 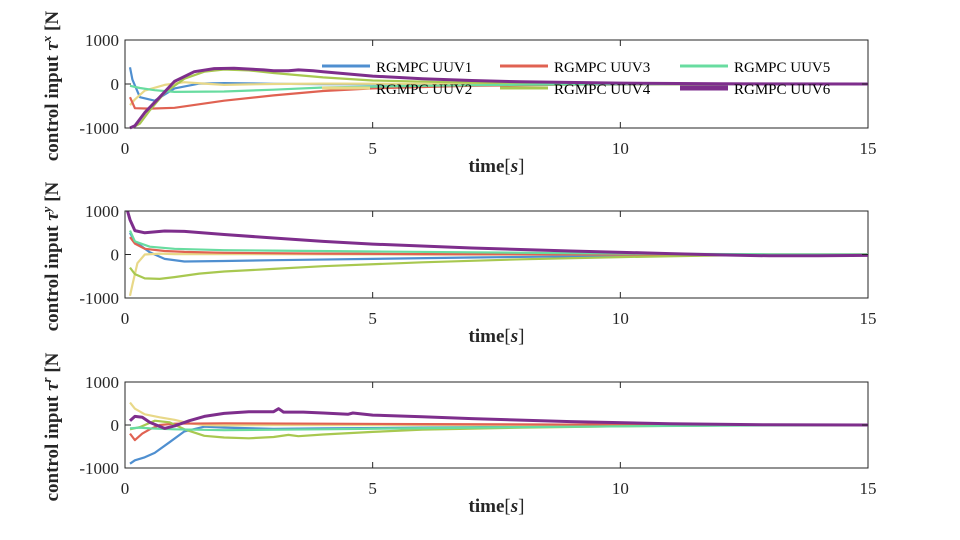 What do you see at coordinates (782, 90) in the screenshot?
I see `legend-label-uuv6: RGMPC UUV6` at bounding box center [782, 90].